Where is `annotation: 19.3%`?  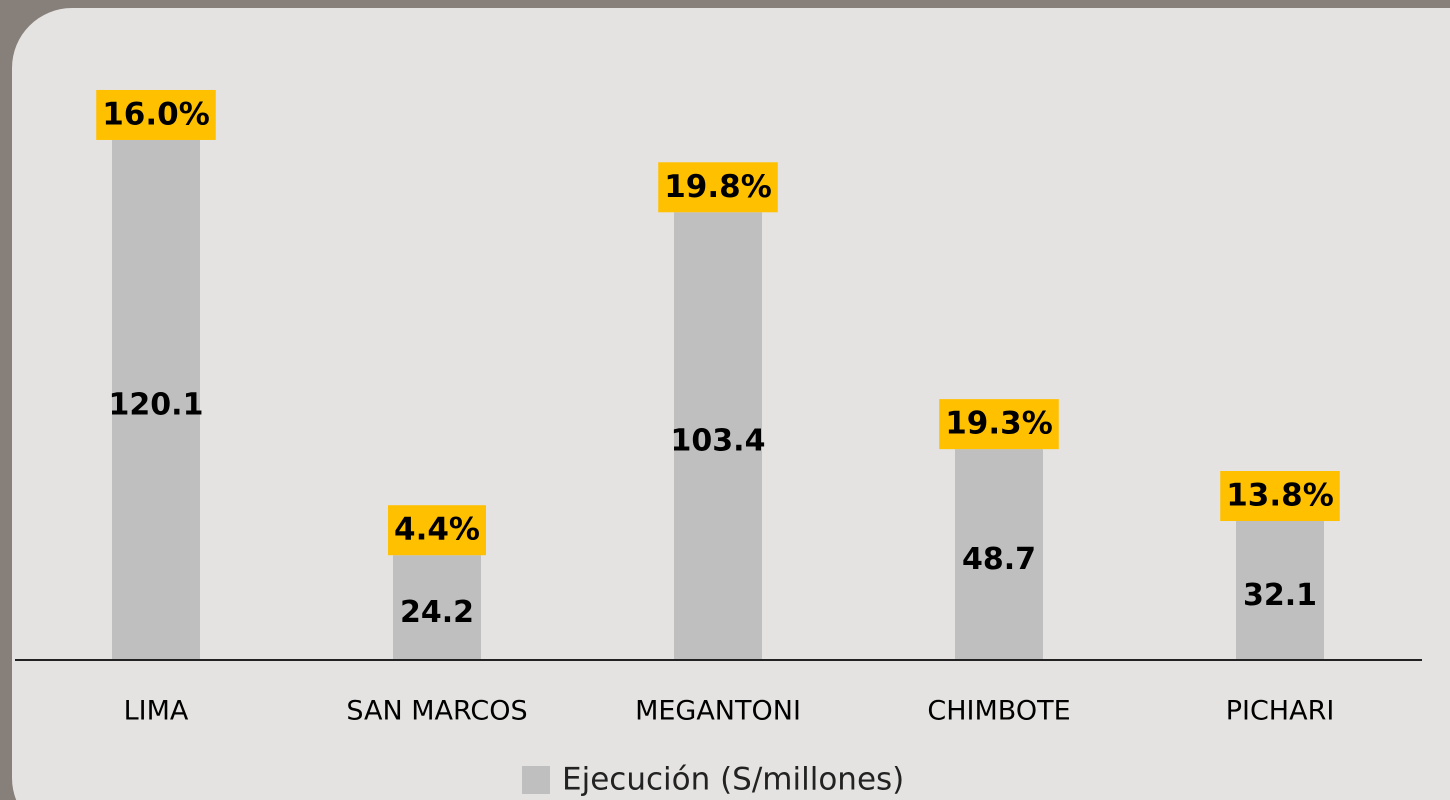
annotation: 19.3% is located at coordinates (999, 424).